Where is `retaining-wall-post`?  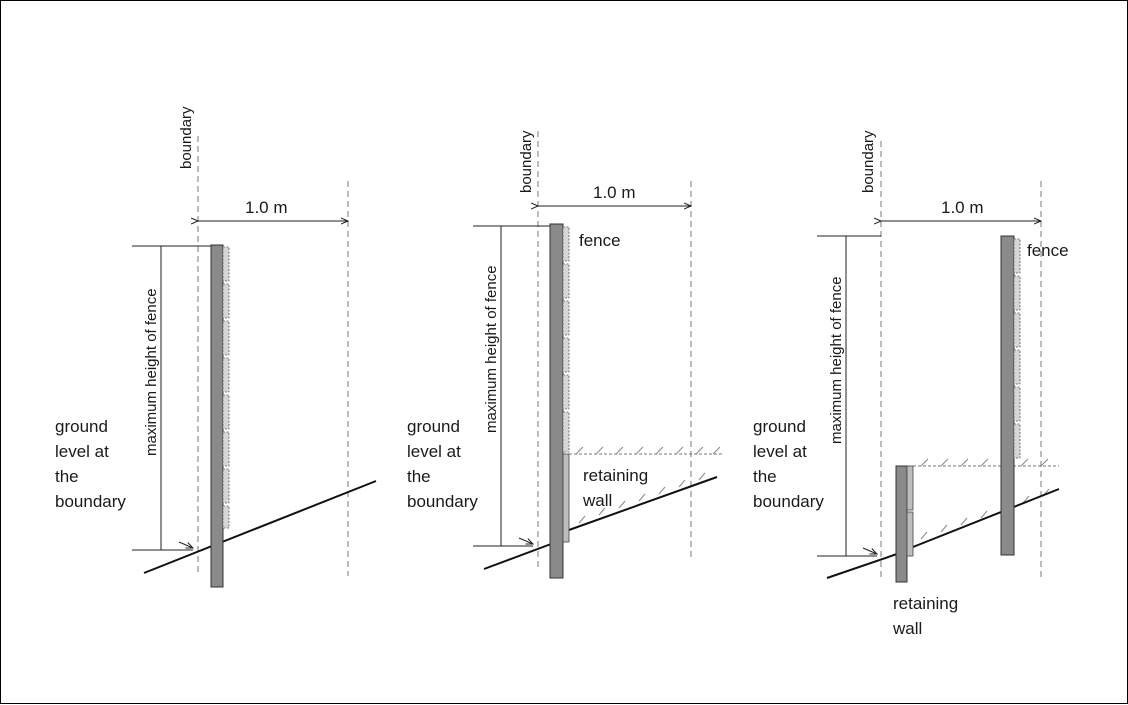
retaining-wall-post is located at coordinates (901, 524).